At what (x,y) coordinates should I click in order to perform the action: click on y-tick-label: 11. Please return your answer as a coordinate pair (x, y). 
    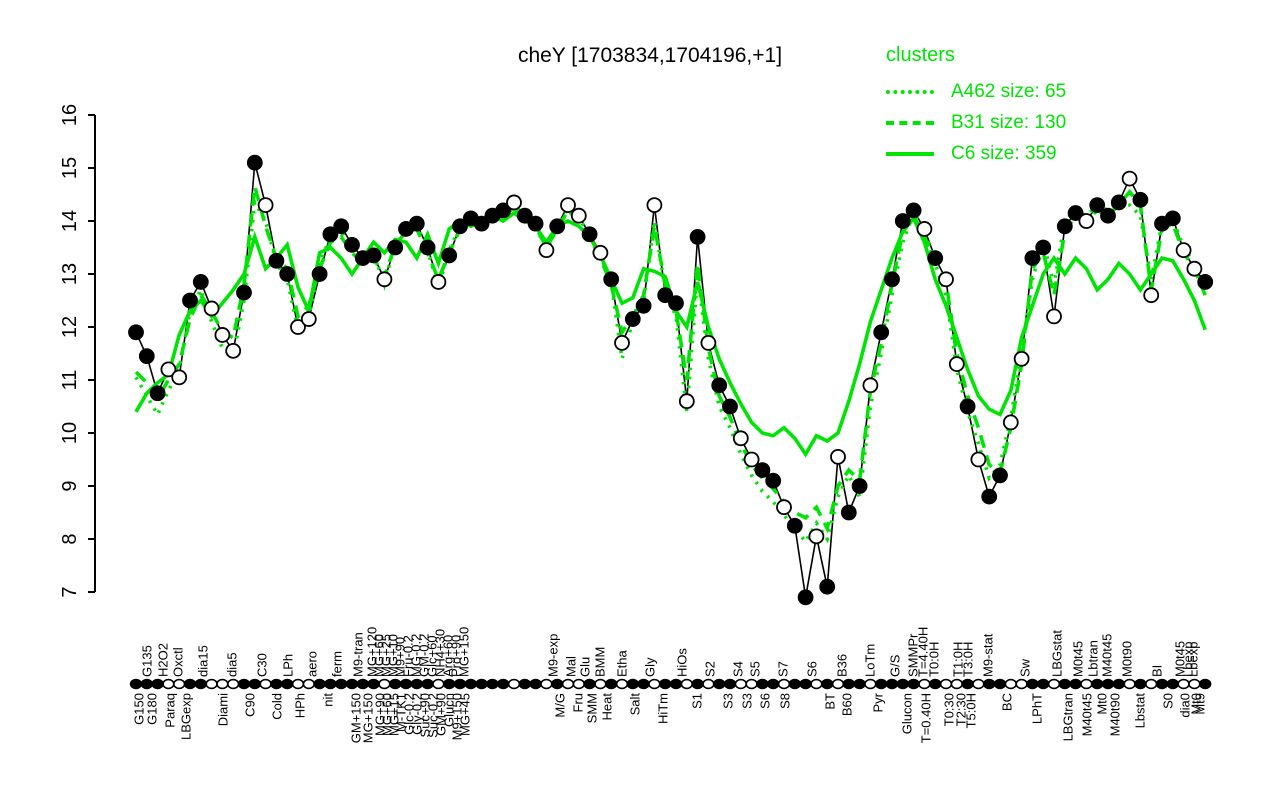
    Looking at the image, I should click on (70, 380).